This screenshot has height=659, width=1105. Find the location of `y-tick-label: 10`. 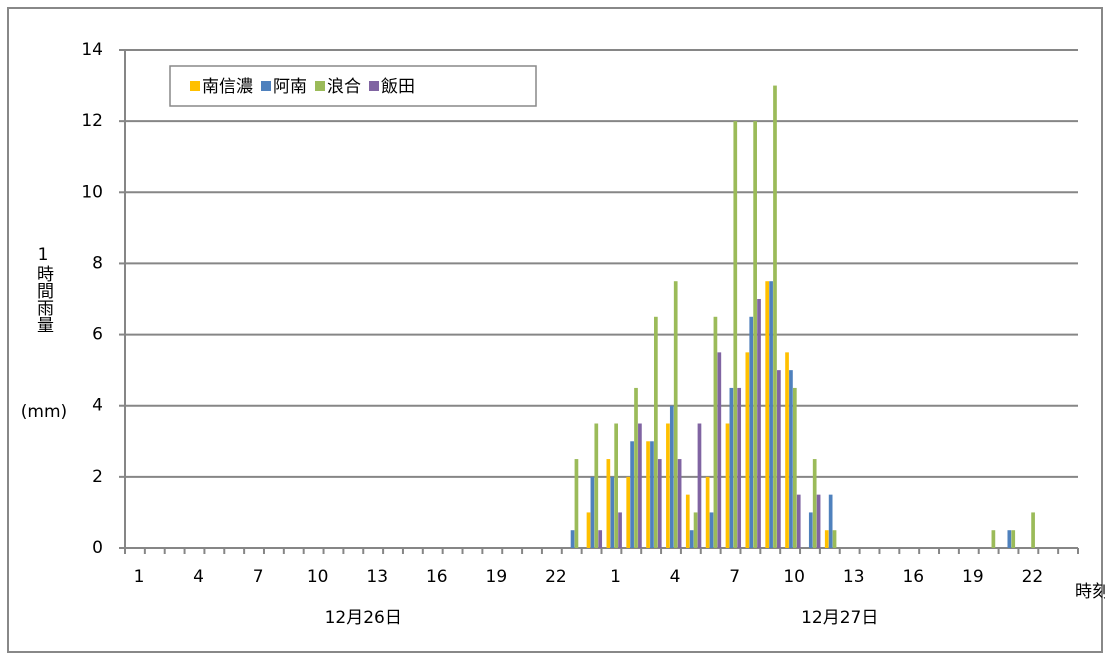

y-tick-label: 10 is located at coordinates (92, 192).